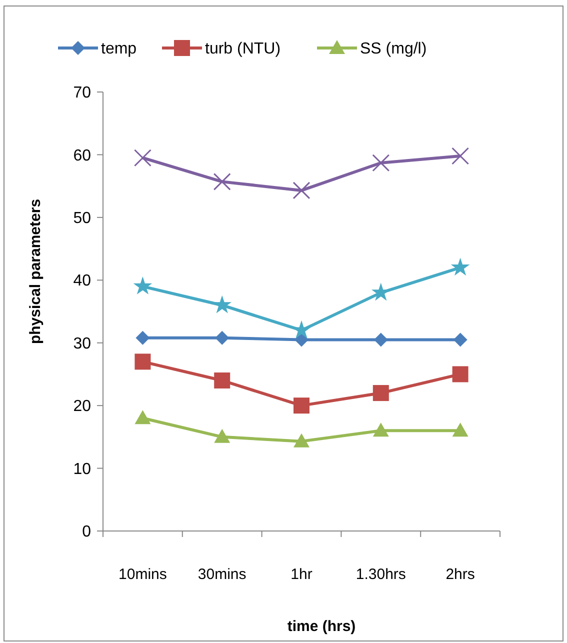 The image size is (567, 643). Describe the element at coordinates (82, 407) in the screenshot. I see `y-tick-label: 20` at that location.